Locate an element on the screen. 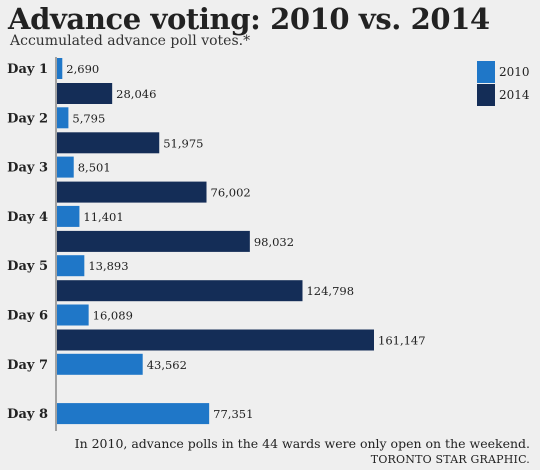 This screenshot has width=540, height=470. legend-label-2014: 2014 is located at coordinates (514, 95).